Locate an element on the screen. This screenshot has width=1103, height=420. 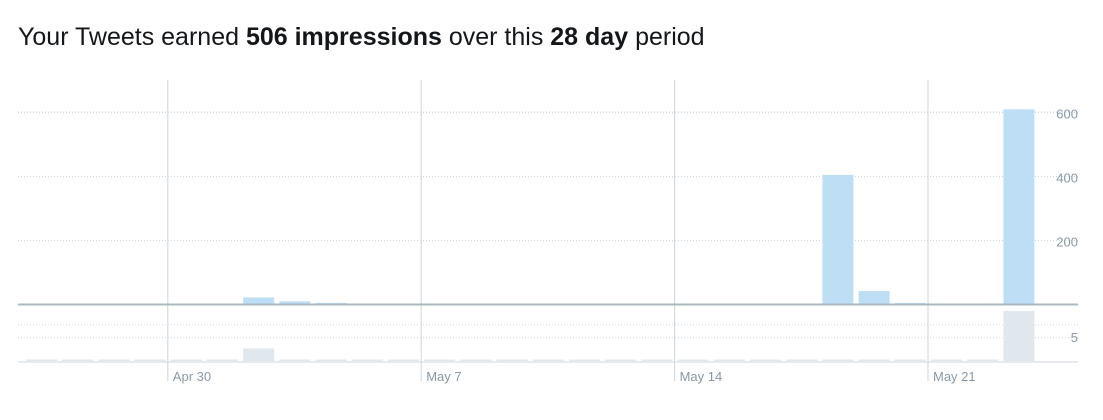
headline-period: 28 day is located at coordinates (589, 37).